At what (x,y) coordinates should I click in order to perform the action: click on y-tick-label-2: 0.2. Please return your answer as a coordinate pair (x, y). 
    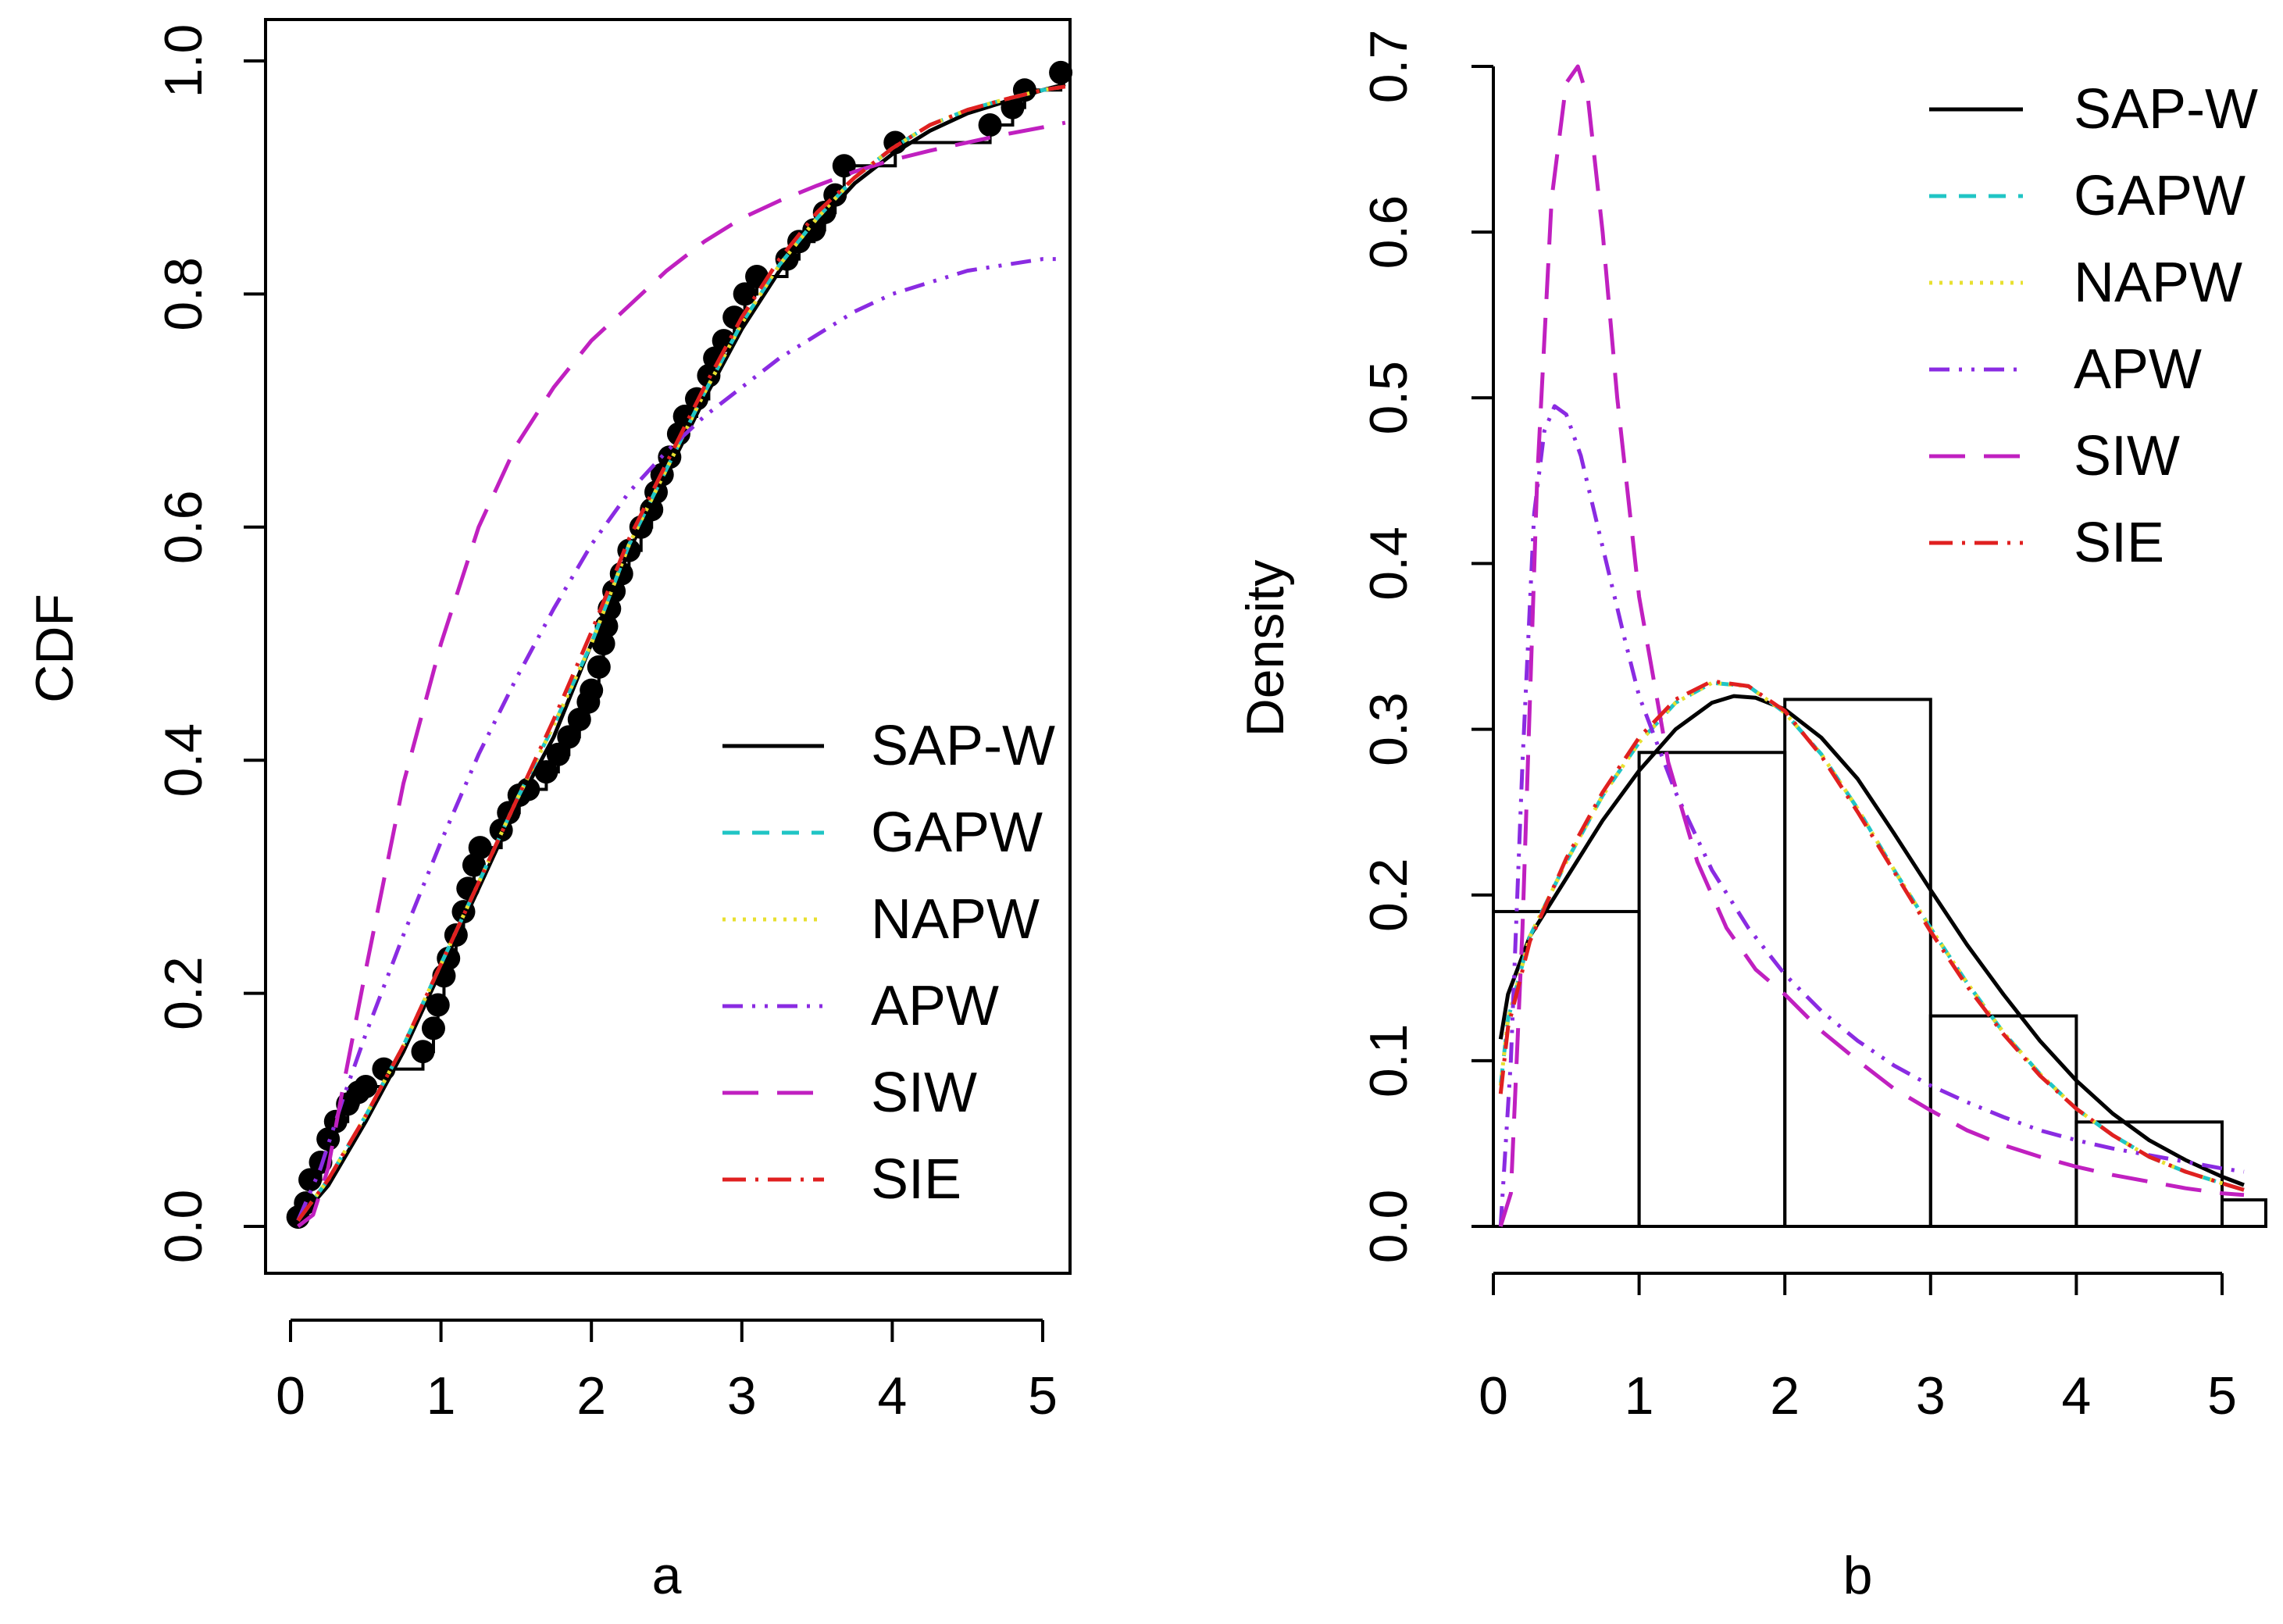
    Looking at the image, I should click on (1388, 895).